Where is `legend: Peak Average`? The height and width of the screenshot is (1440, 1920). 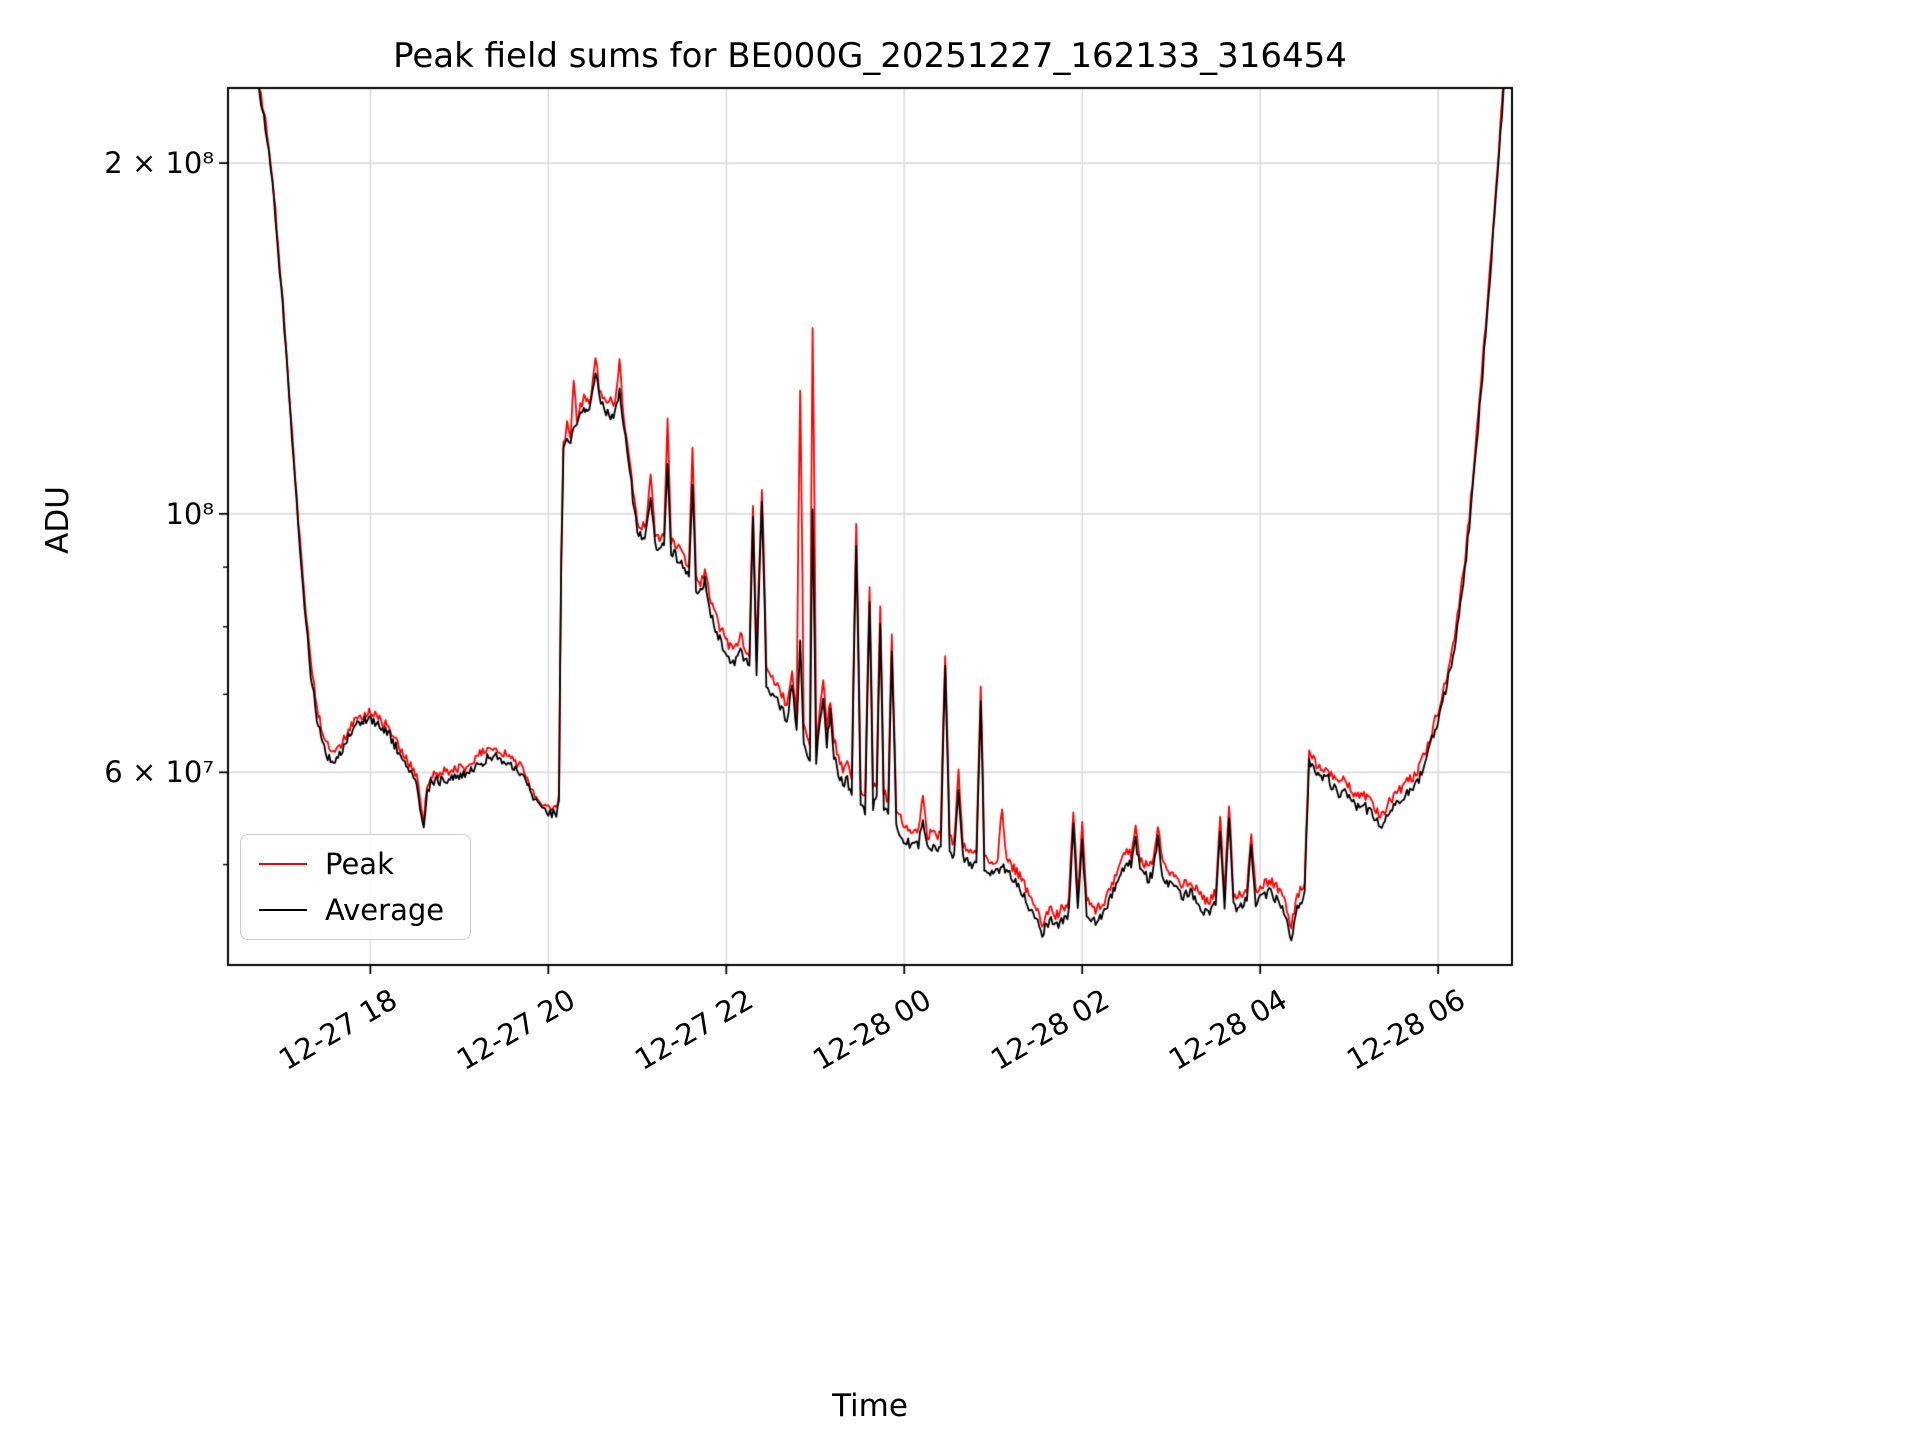
legend: Peak Average is located at coordinates (356, 887).